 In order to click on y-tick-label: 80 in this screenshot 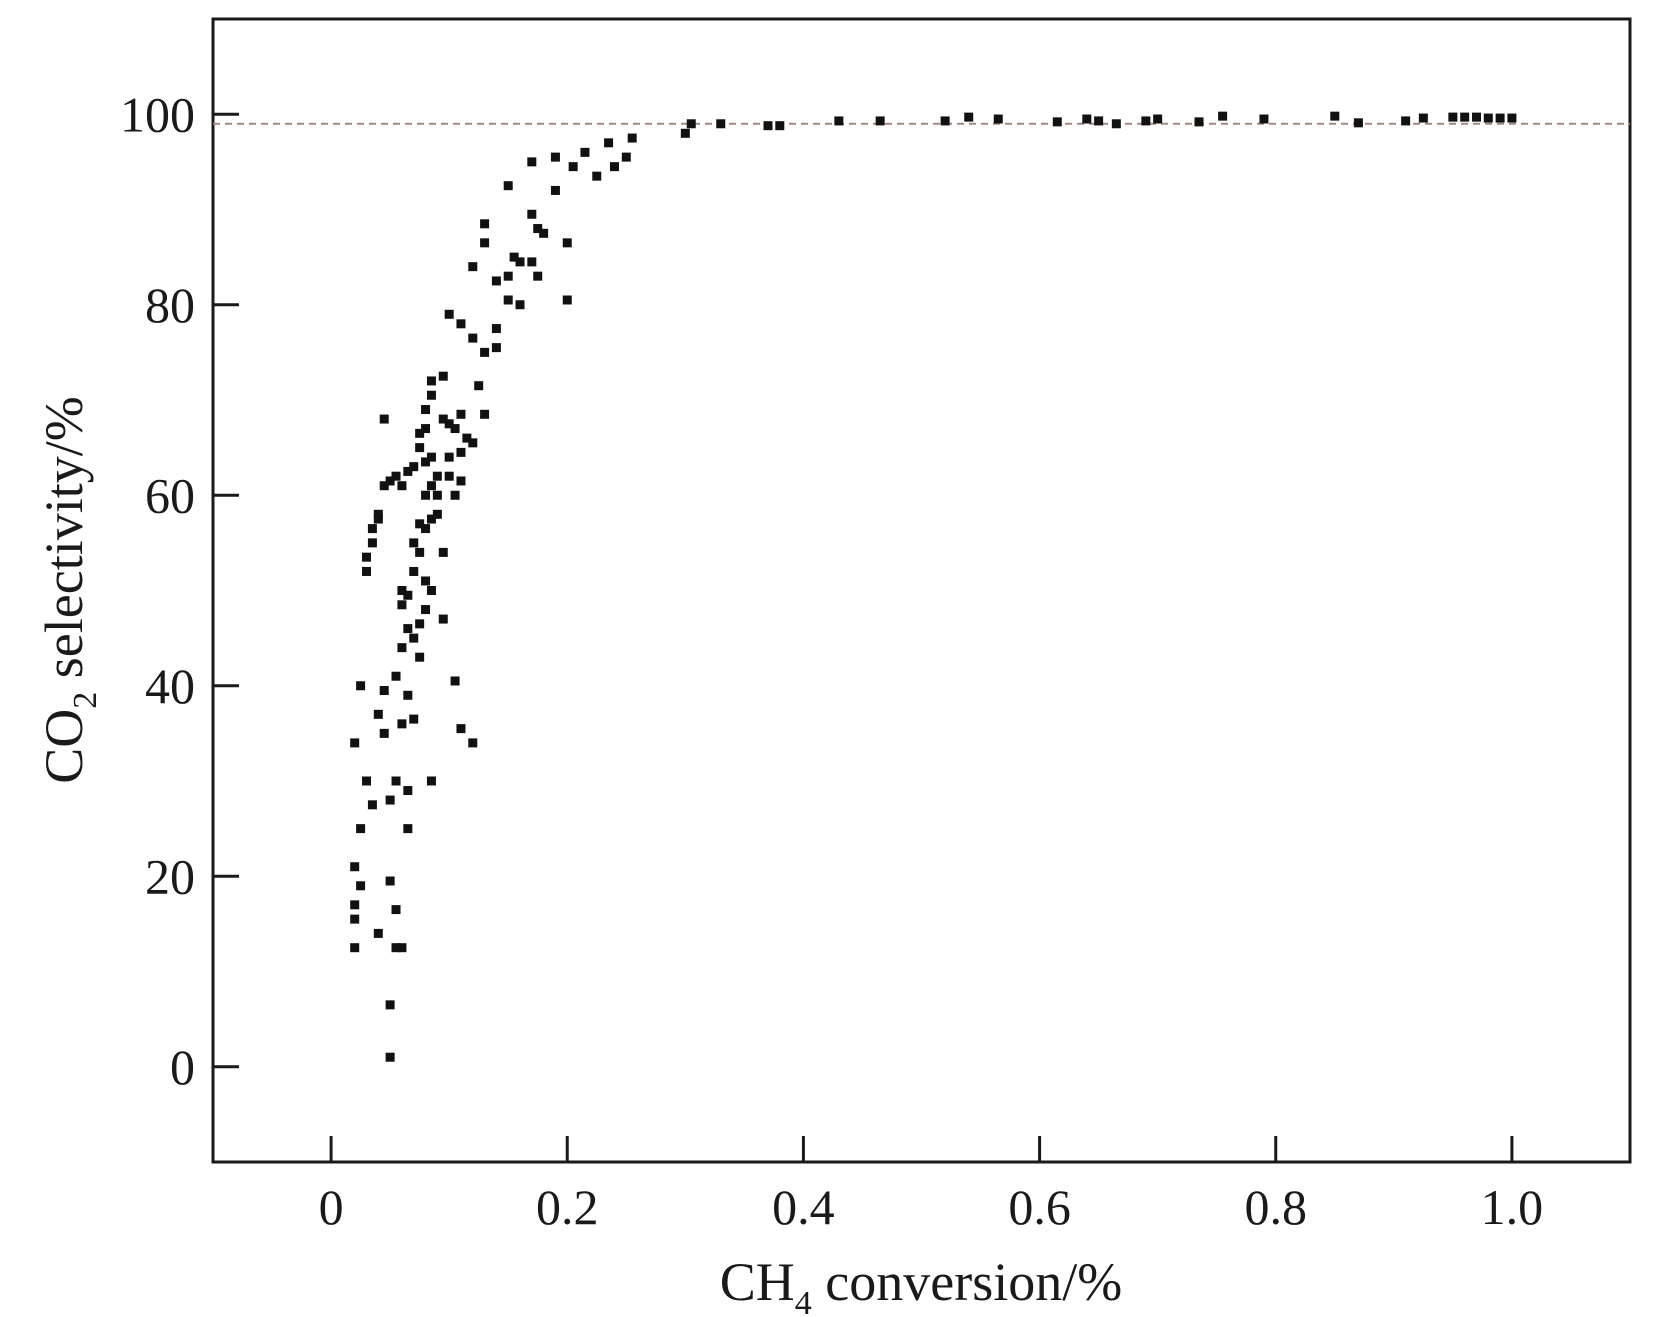, I will do `click(170, 305)`.